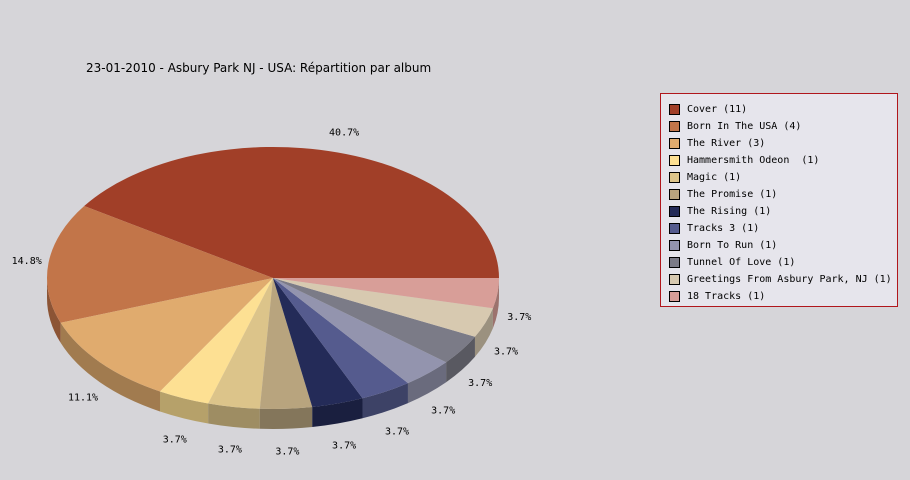 The height and width of the screenshot is (480, 910). Describe the element at coordinates (287, 452) in the screenshot. I see `pie-label-the-promise: 3.7%` at that location.